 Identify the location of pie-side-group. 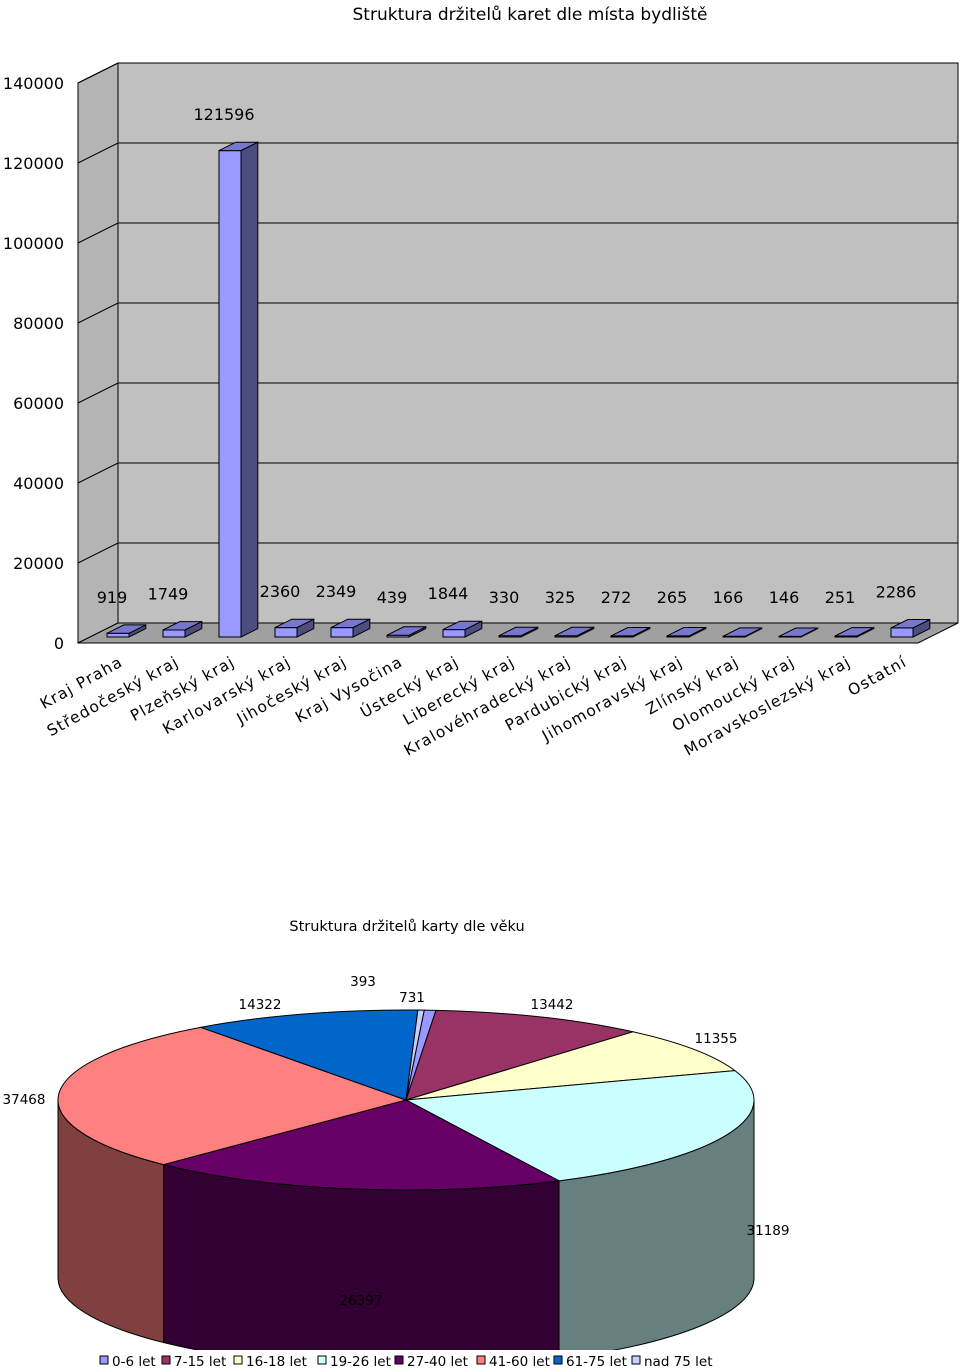
(406, 1234).